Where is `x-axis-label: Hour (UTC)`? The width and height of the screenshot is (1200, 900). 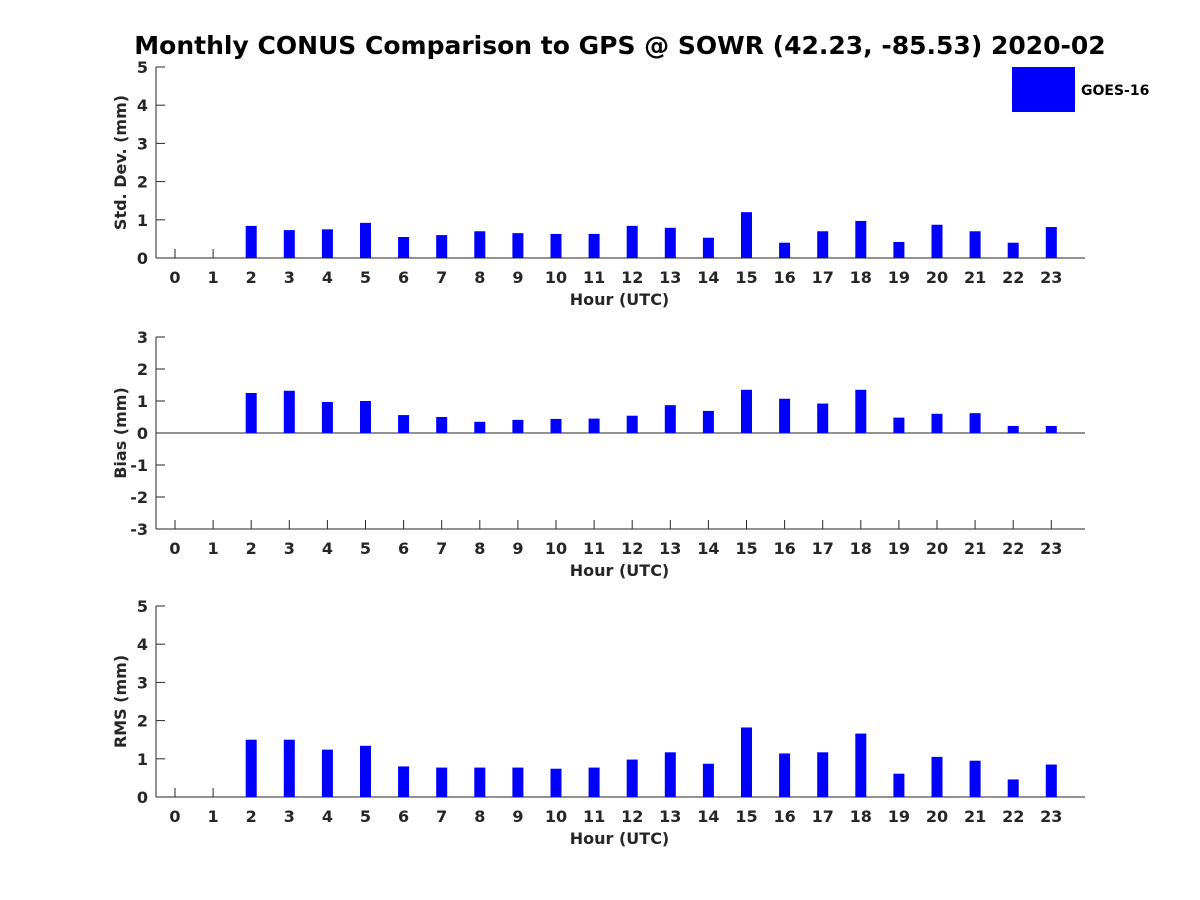 x-axis-label: Hour (UTC) is located at coordinates (620, 570).